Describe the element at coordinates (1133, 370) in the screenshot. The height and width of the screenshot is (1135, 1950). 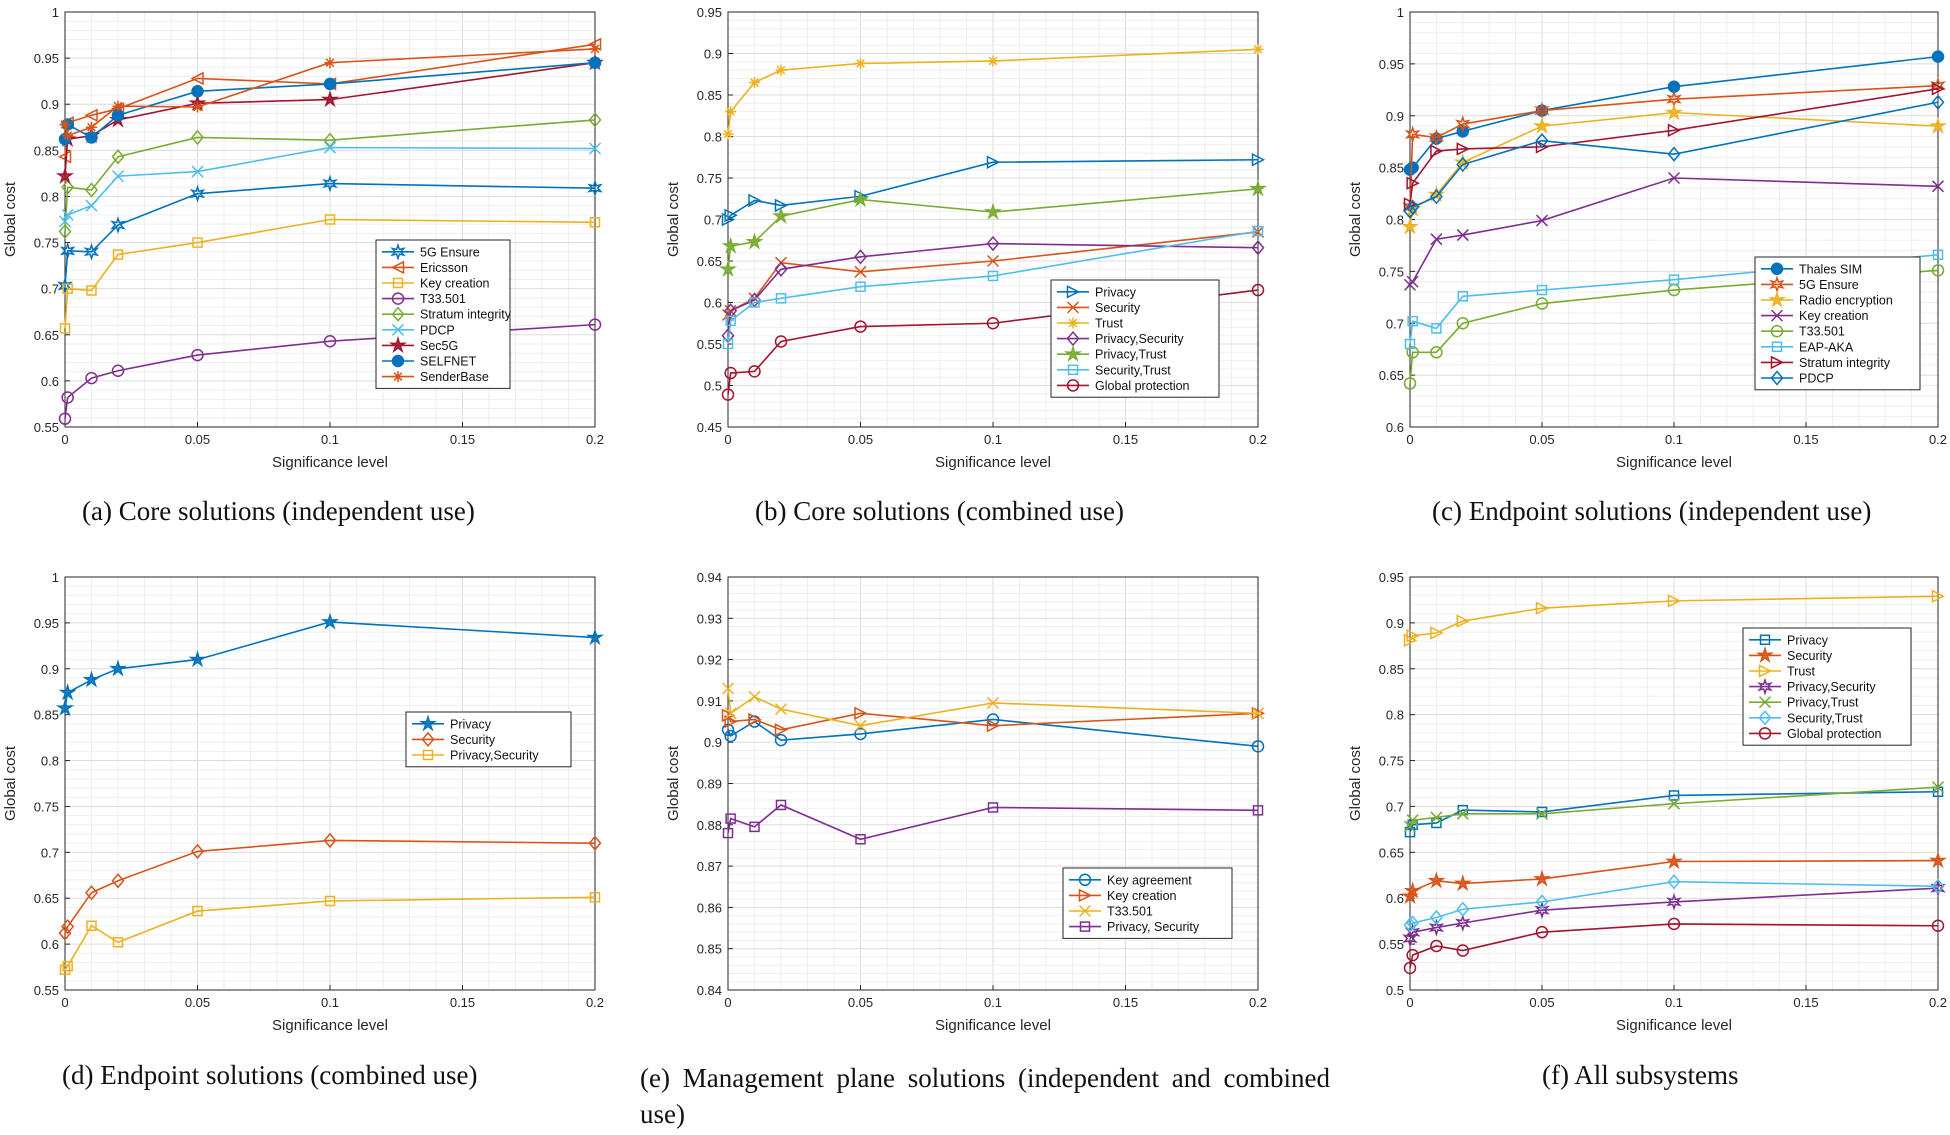
I see `chart-b-legend-entry: Security,Trust` at that location.